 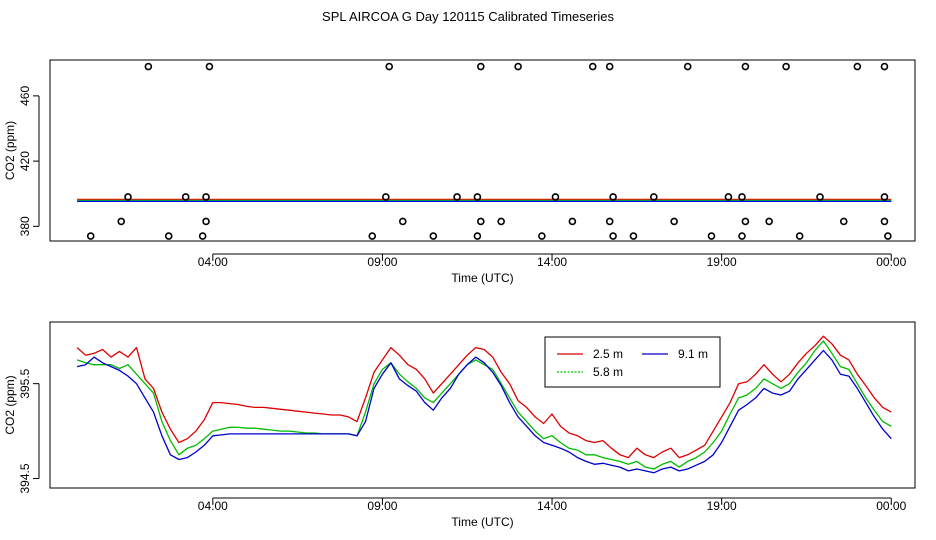 What do you see at coordinates (382, 262) in the screenshot?
I see `panel1-x-tick-label: 09:00` at bounding box center [382, 262].